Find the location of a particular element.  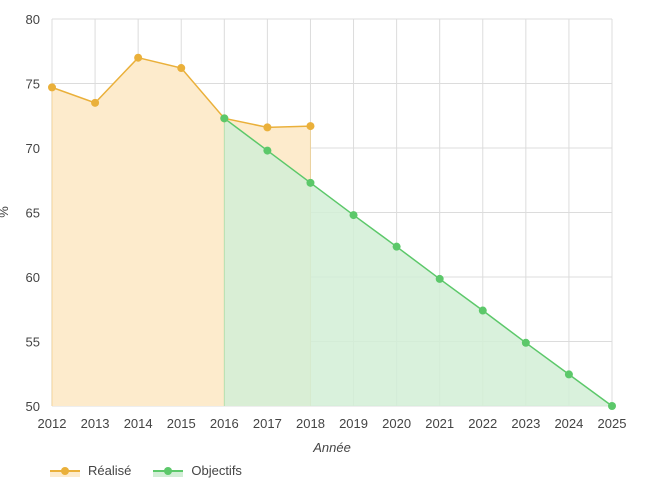

legend-swatch-realise is located at coordinates (65, 471).